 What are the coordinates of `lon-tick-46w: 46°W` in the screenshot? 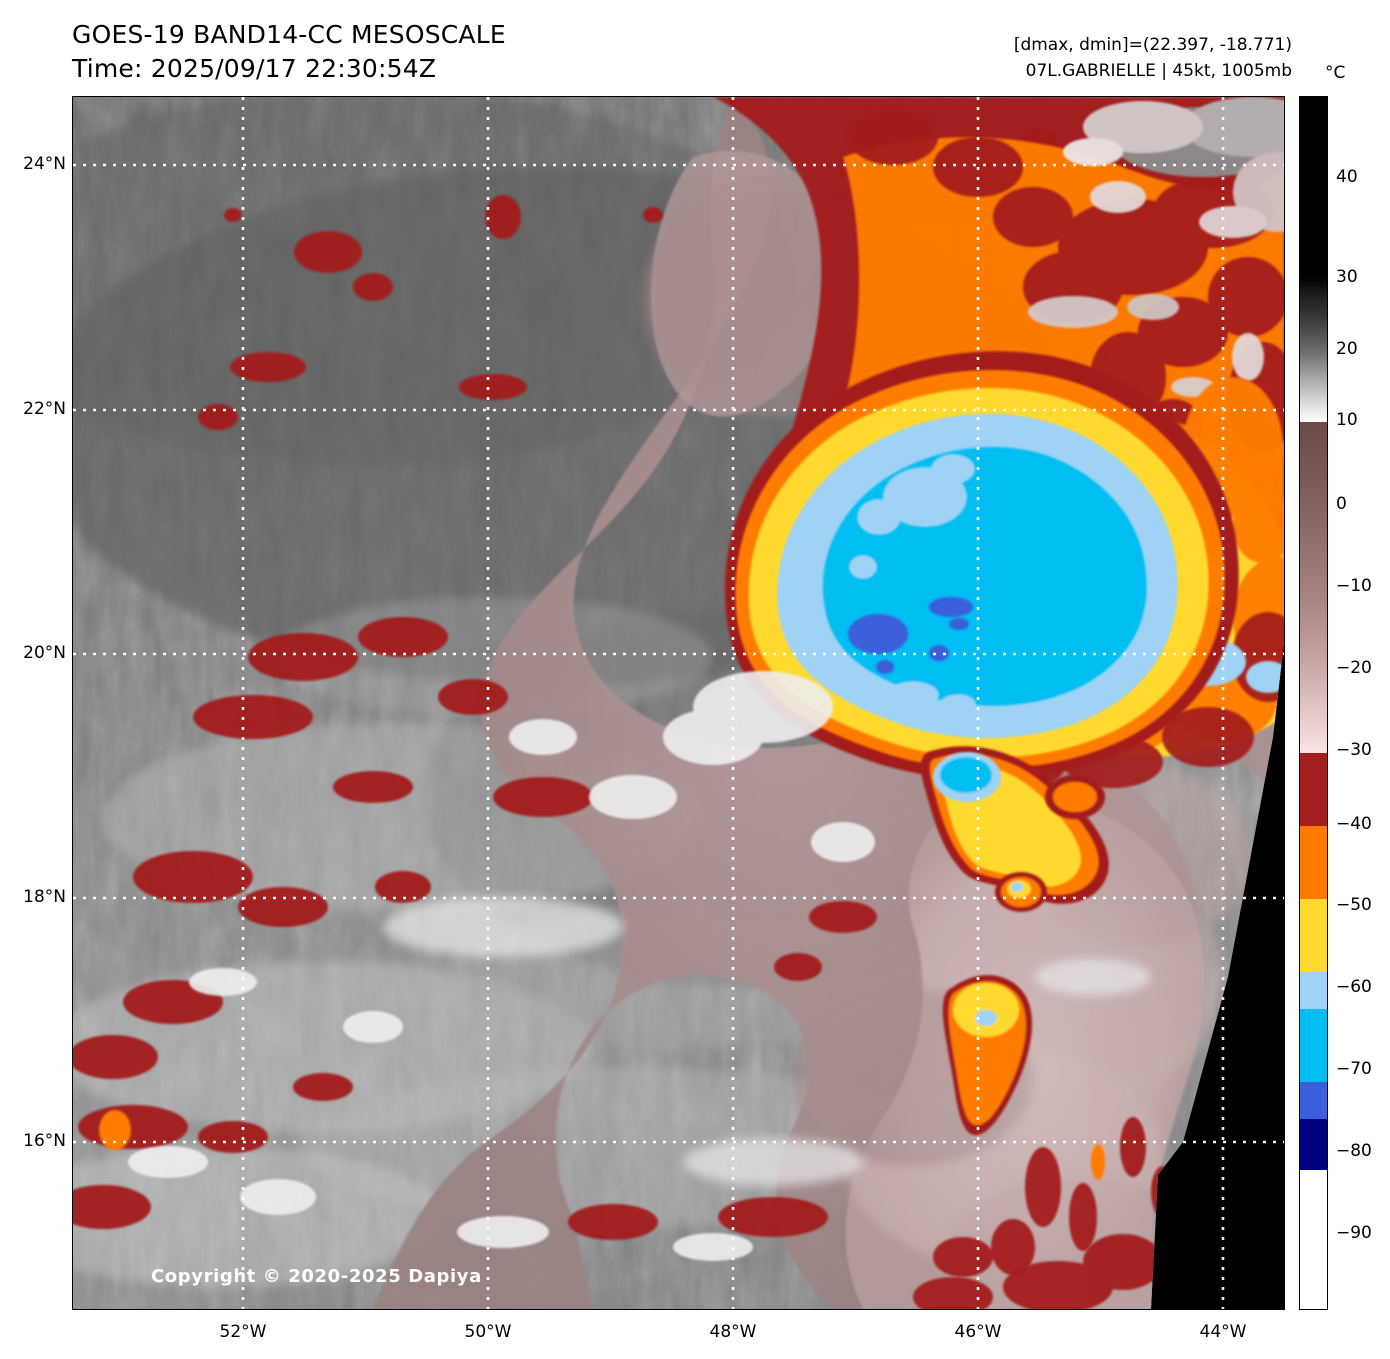 It's located at (978, 1332).